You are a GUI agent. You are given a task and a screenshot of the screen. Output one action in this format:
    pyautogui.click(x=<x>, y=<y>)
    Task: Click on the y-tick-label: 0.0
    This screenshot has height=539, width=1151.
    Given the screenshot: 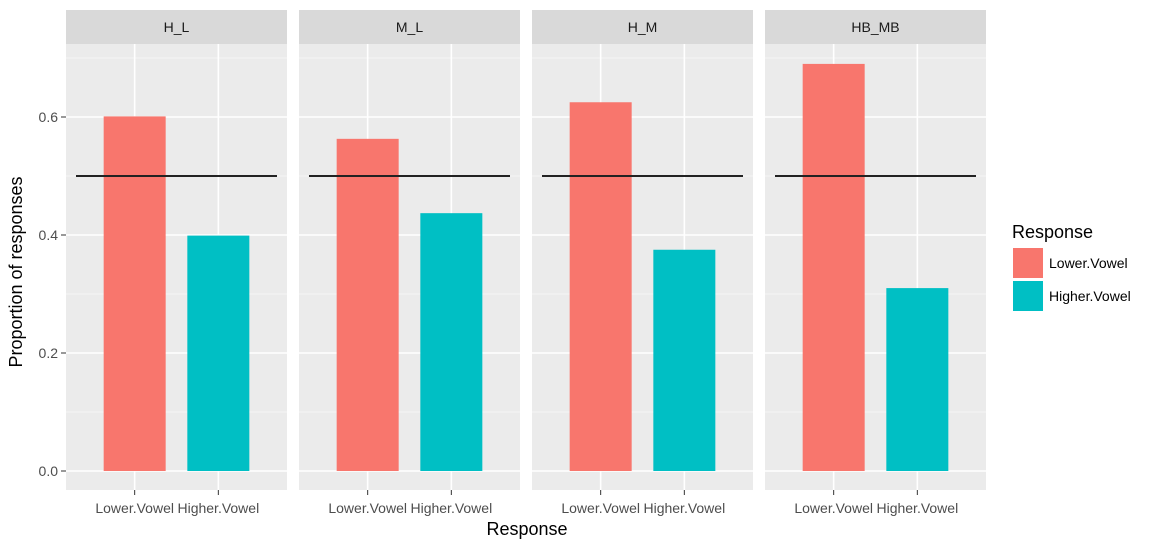 What is the action you would take?
    pyautogui.click(x=49, y=471)
    